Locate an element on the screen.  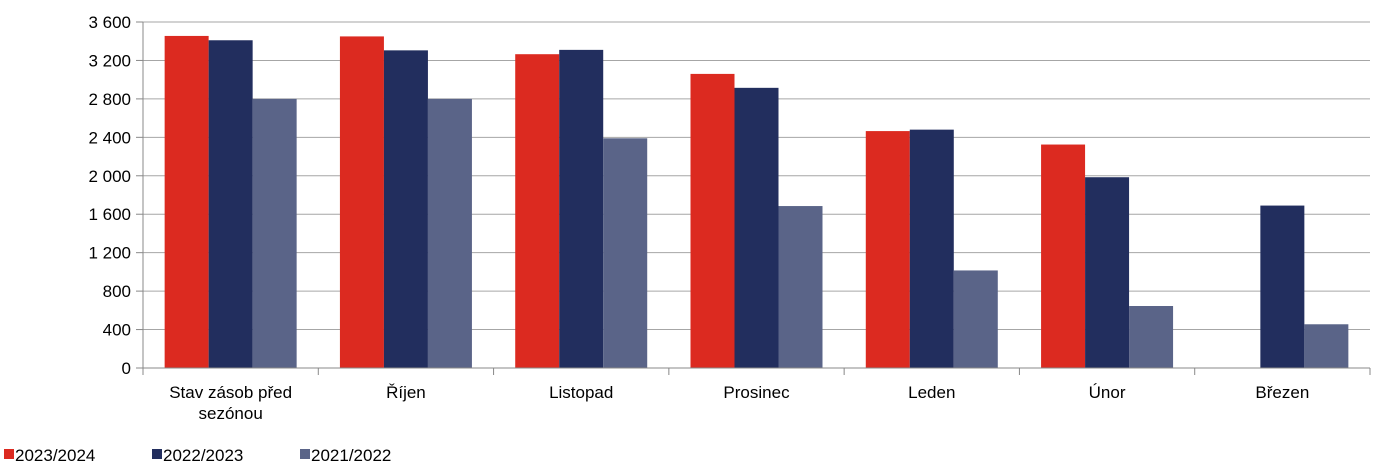
y-tick-label: 2 800 is located at coordinates (109, 99).